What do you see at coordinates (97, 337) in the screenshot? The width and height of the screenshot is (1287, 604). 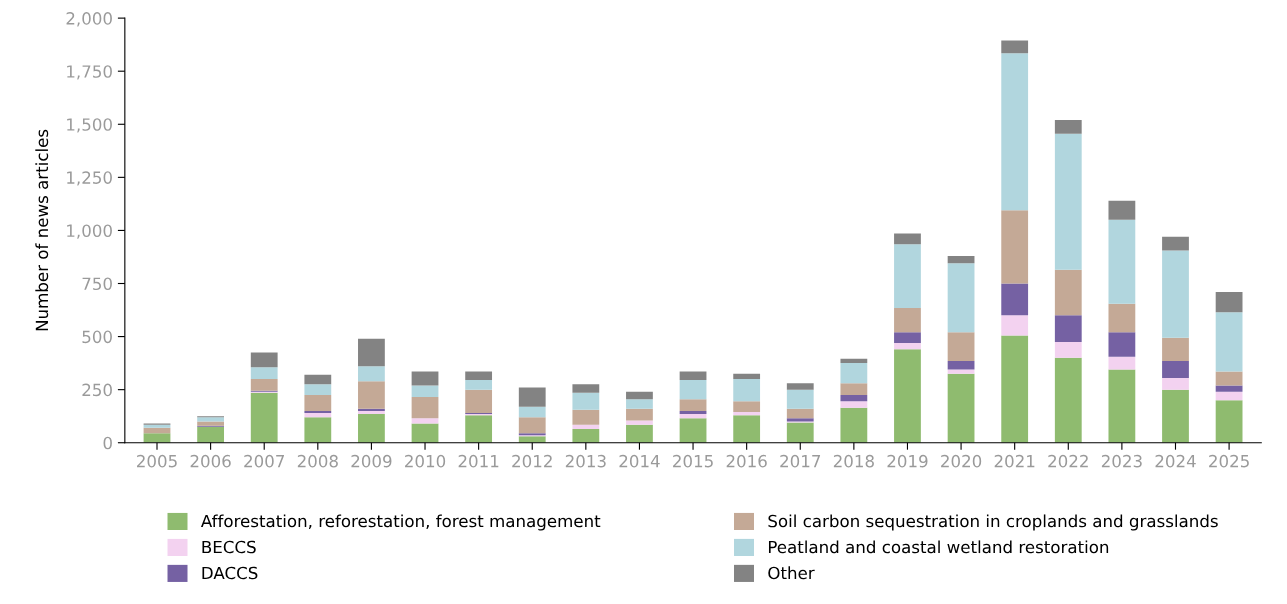 I see `y-tick-label: 500` at bounding box center [97, 337].